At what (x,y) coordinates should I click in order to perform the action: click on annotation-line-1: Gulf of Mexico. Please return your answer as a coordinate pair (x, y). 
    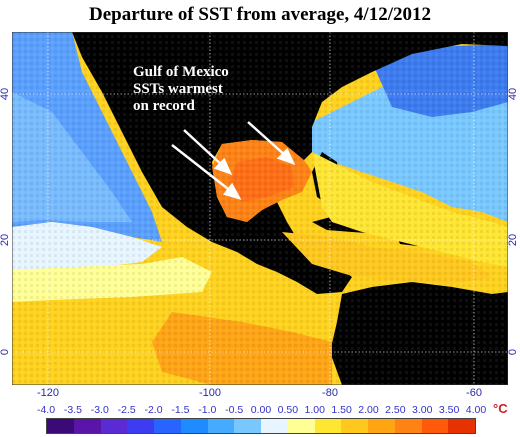
    Looking at the image, I should click on (181, 72).